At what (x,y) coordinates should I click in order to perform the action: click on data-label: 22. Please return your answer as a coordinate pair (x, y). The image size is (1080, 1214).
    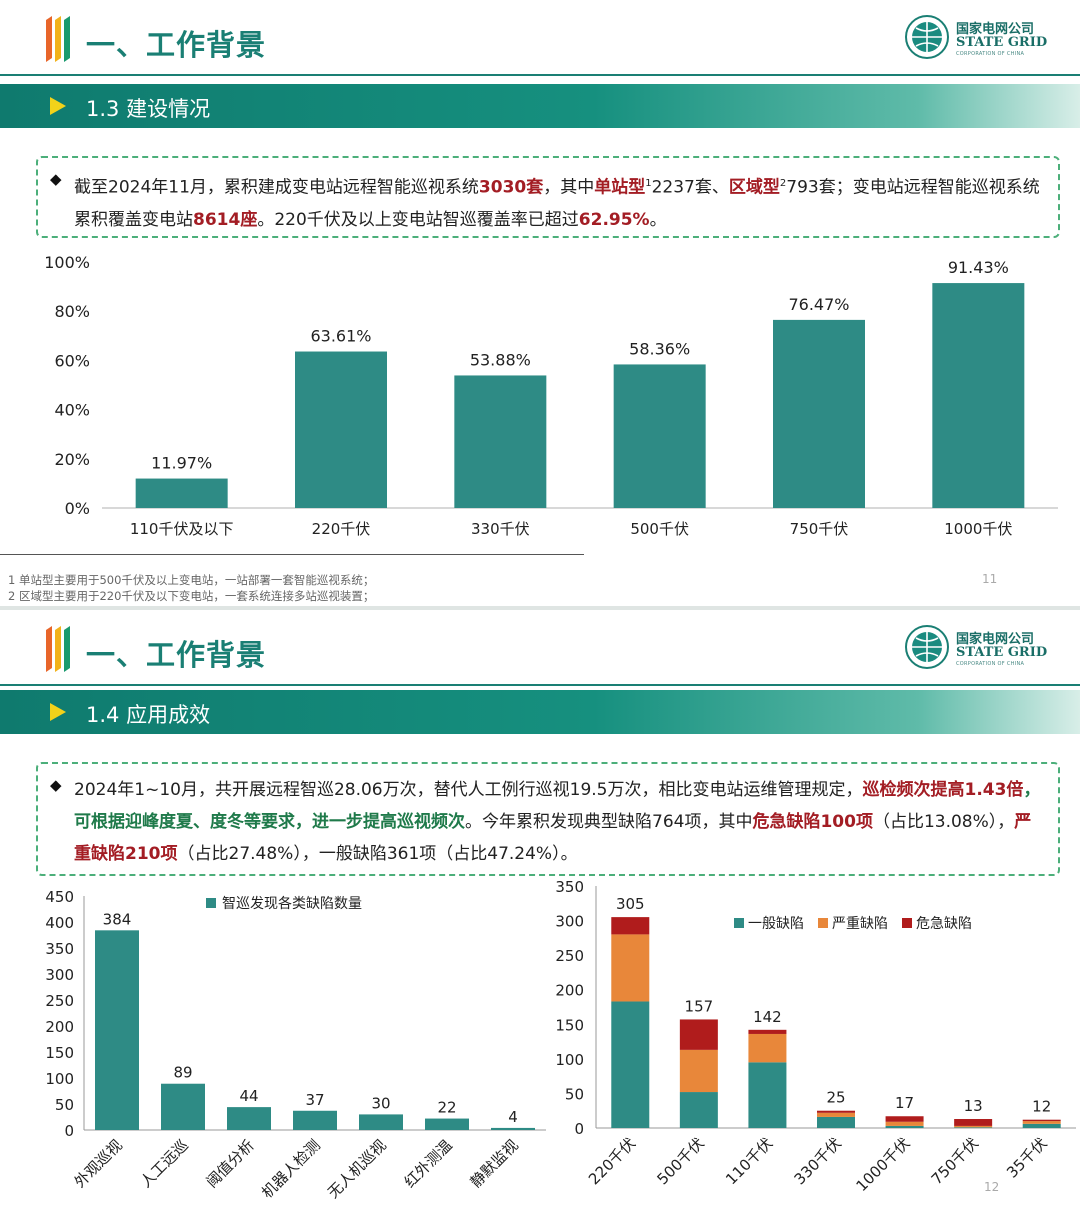
    Looking at the image, I should click on (446, 1108).